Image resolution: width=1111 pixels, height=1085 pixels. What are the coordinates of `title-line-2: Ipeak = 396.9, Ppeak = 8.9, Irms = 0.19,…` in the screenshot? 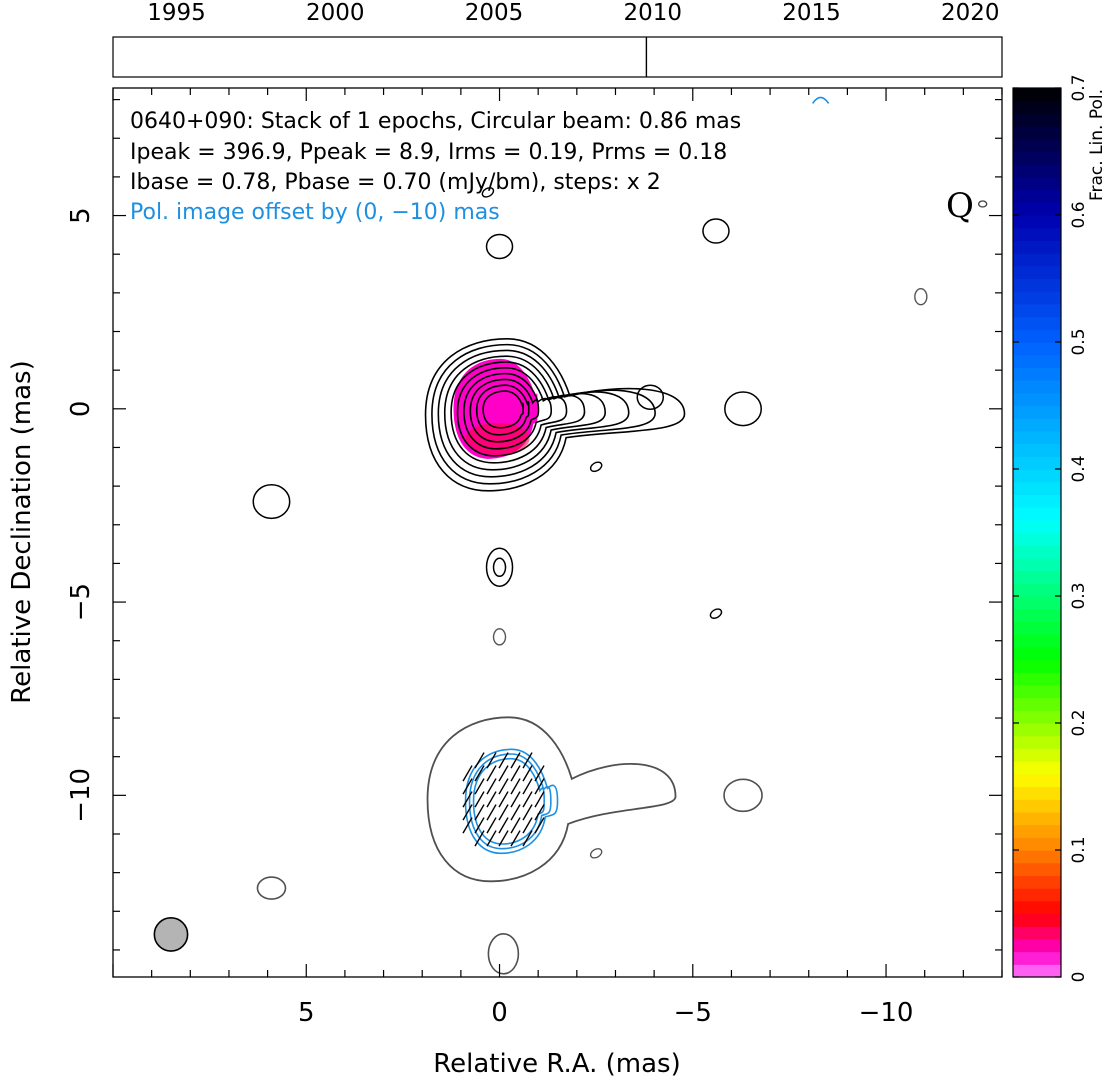 It's located at (428, 152).